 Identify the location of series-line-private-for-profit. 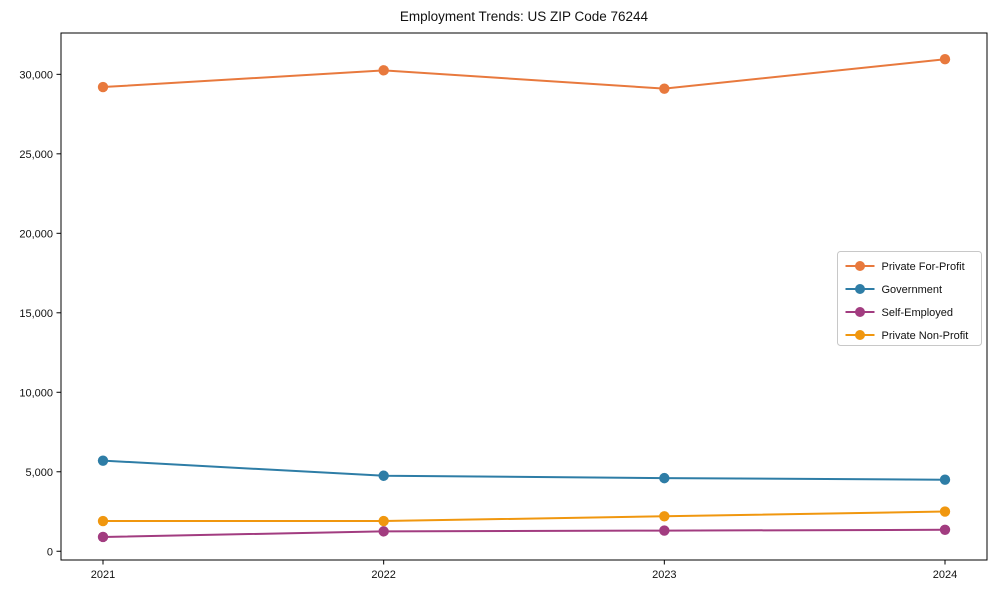
(524, 74).